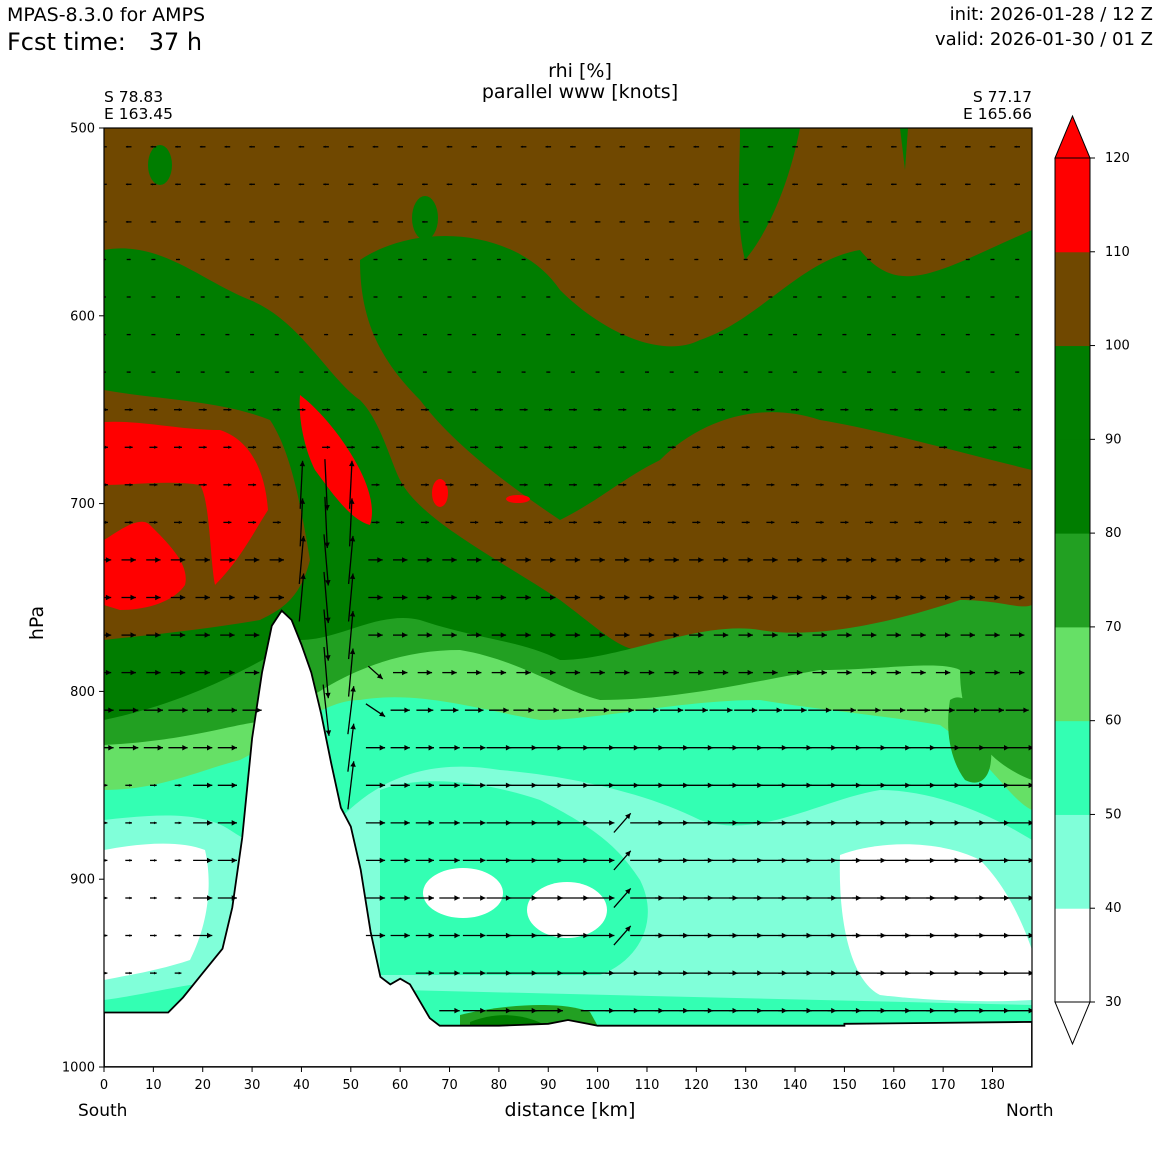 This screenshot has height=1160, width=1160. I want to click on y-tick-label: 700, so click(82, 504).